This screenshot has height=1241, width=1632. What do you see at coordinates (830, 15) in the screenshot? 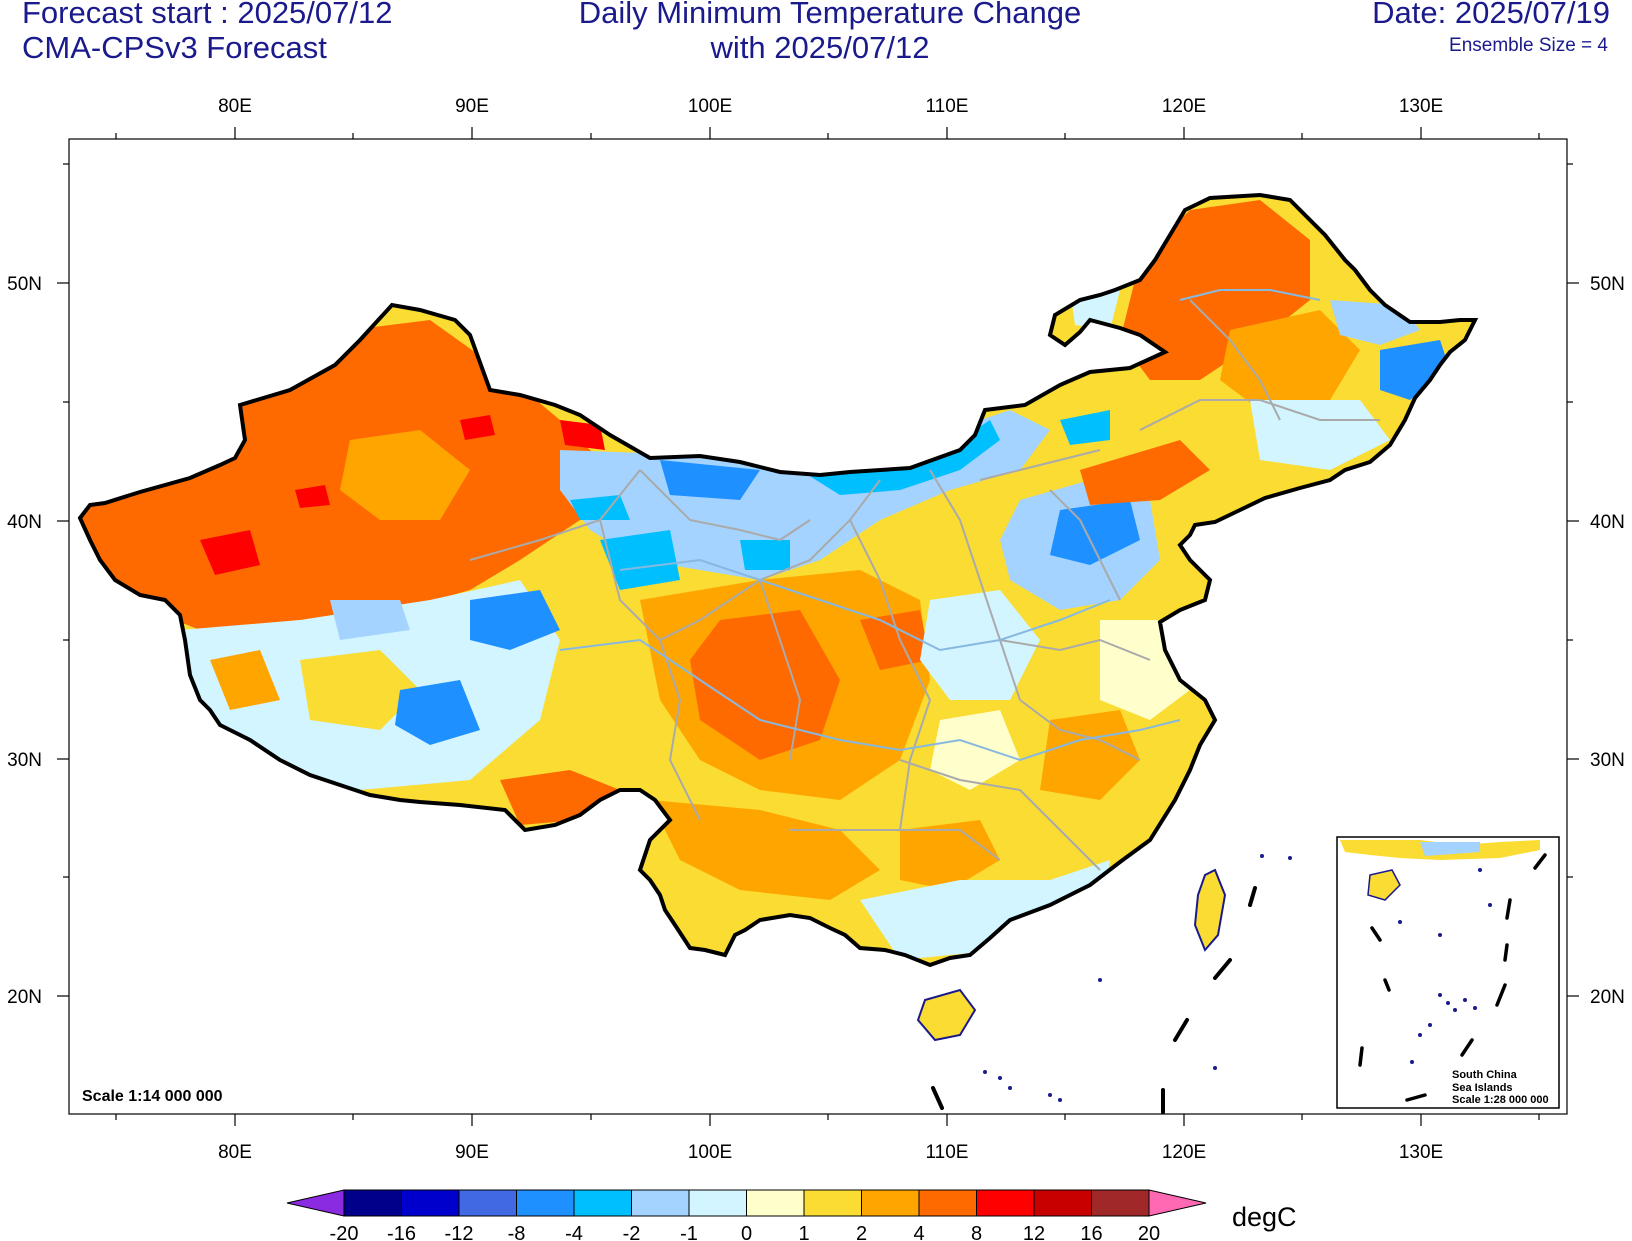
I see `map-title: Daily Minimum Temperature Change` at bounding box center [830, 15].